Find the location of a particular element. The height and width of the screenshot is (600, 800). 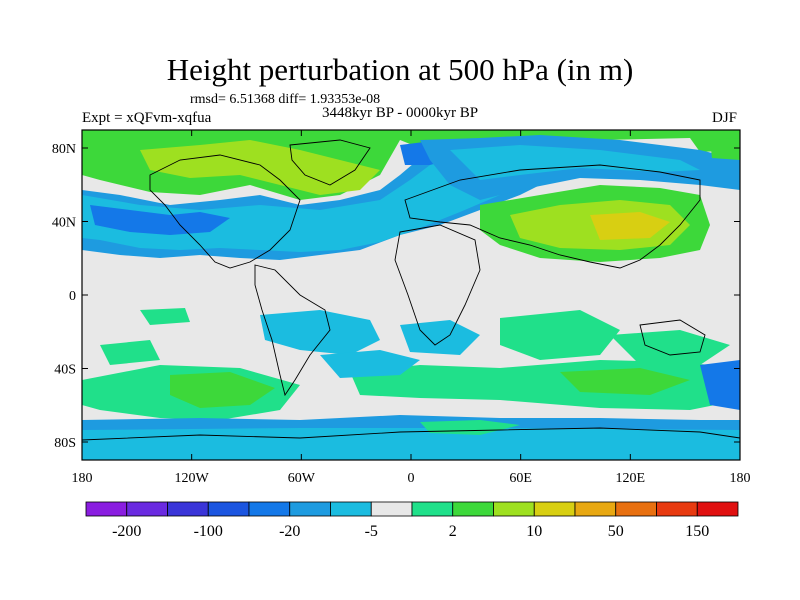

stats-text: rmsd= 6.51368 diff= 1.93353e-08 is located at coordinates (285, 99).